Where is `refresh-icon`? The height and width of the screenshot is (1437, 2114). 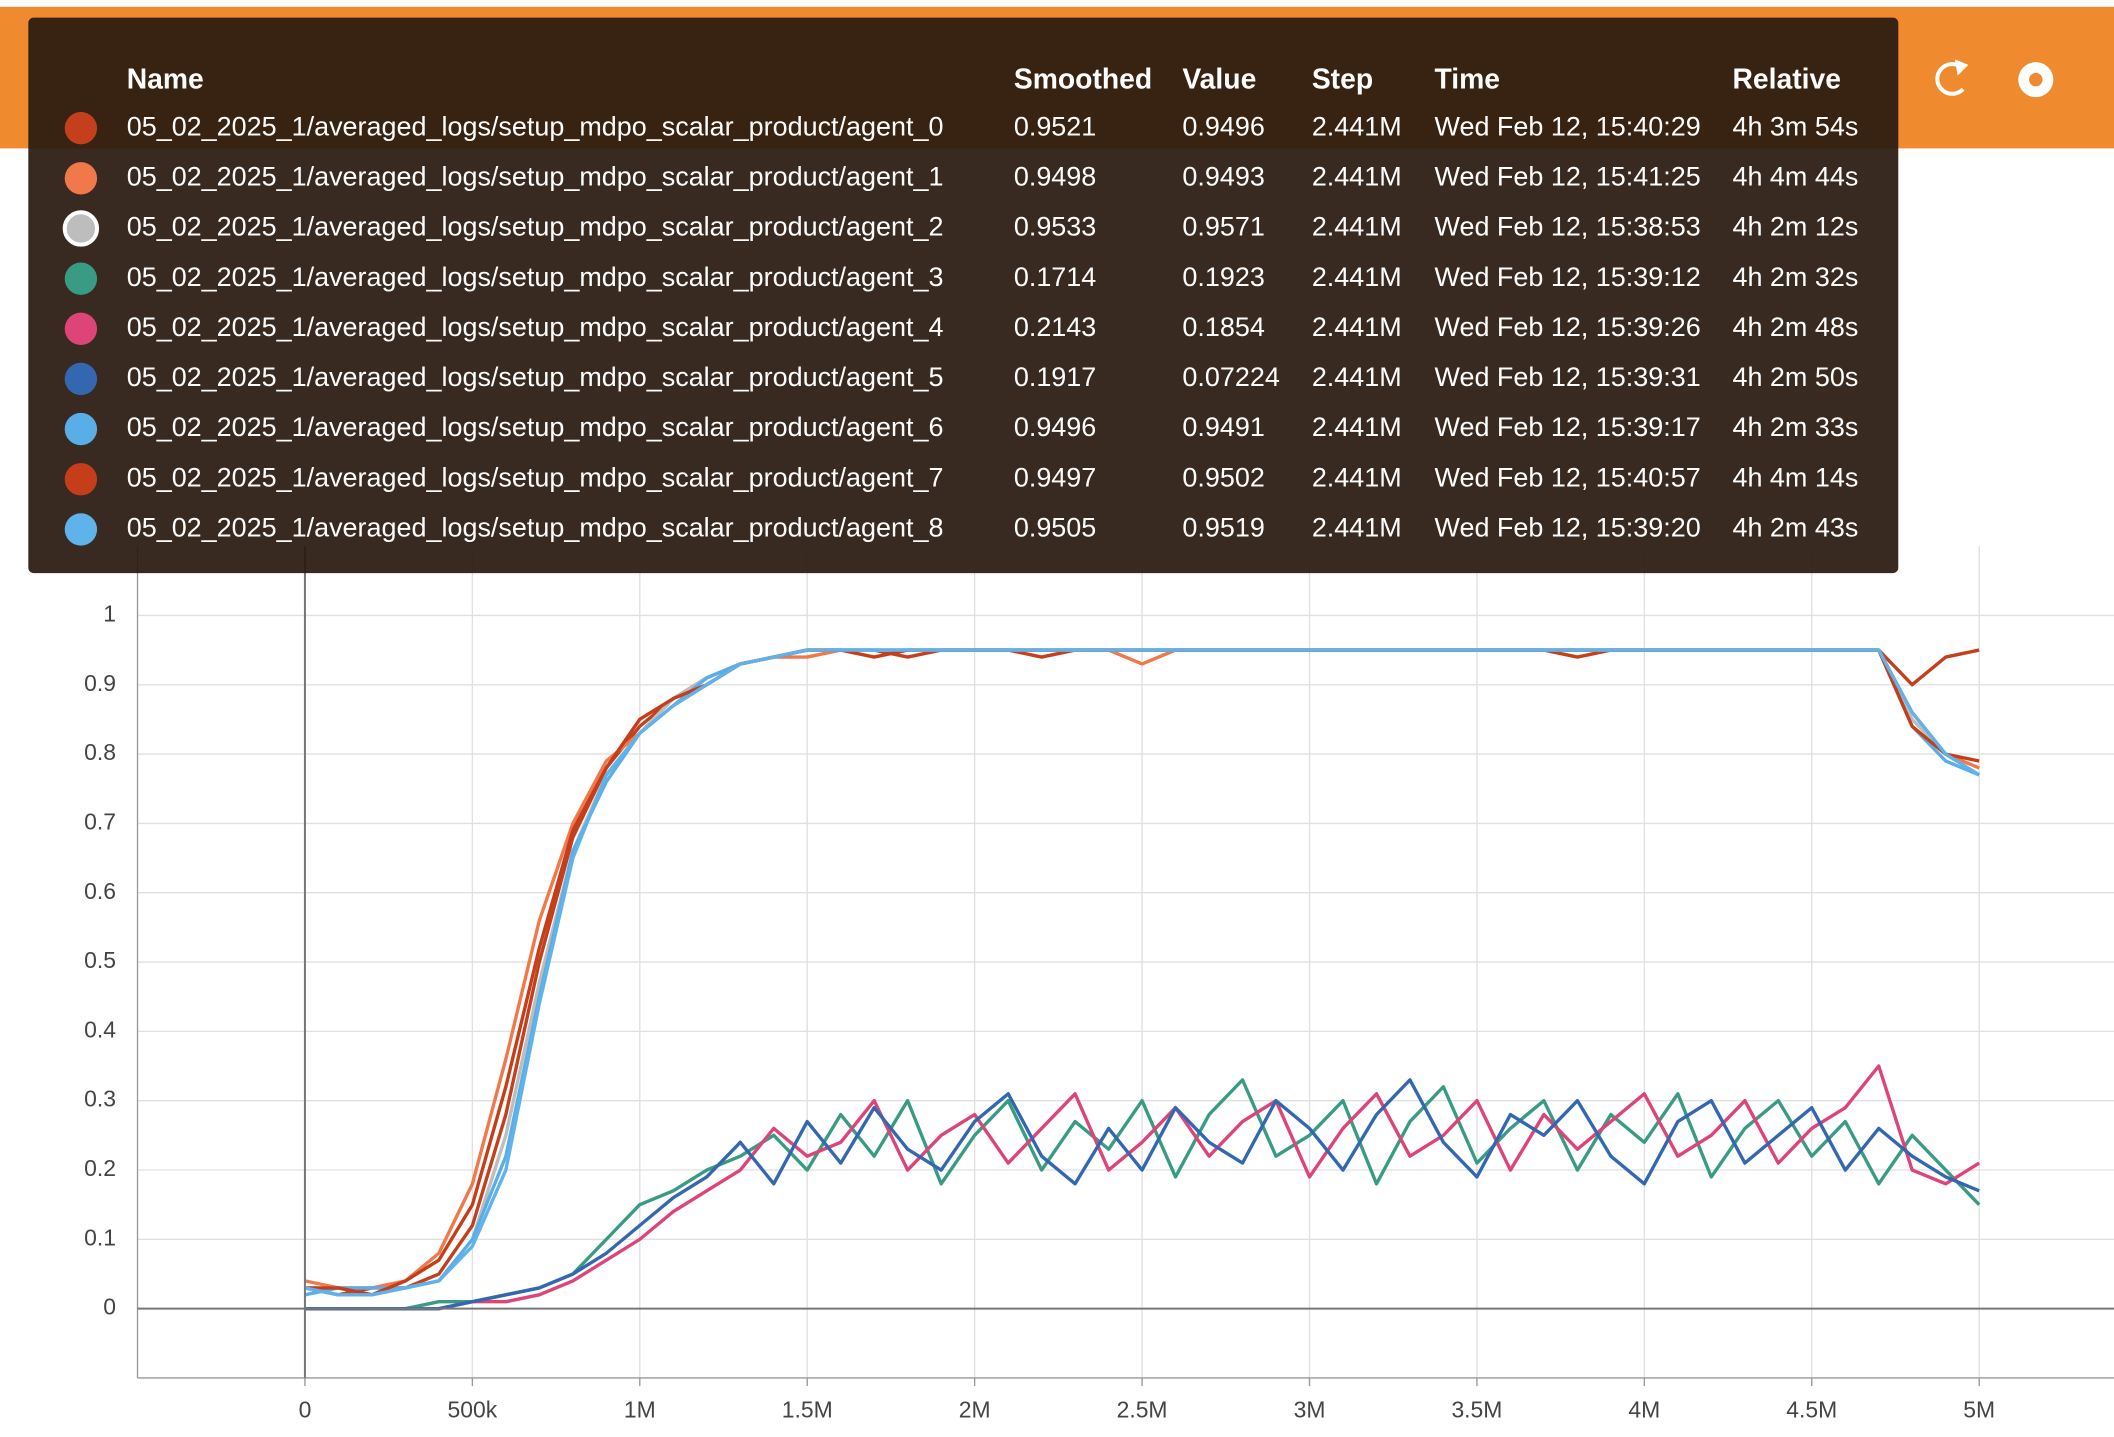 refresh-icon is located at coordinates (1952, 77).